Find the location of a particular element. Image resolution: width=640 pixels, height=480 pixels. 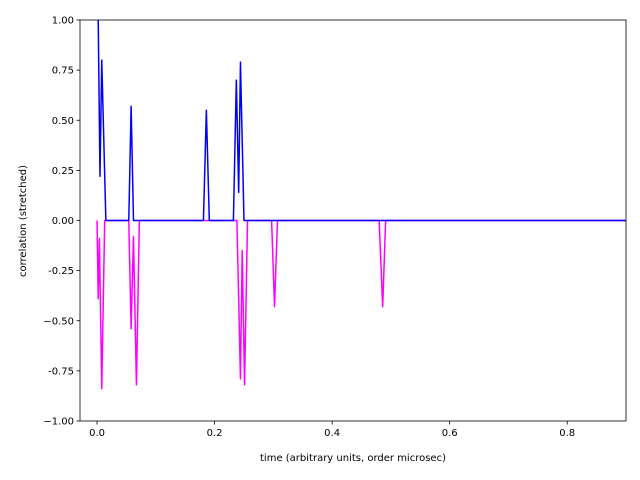

y-tick-label: 0.50 is located at coordinates (63, 121).